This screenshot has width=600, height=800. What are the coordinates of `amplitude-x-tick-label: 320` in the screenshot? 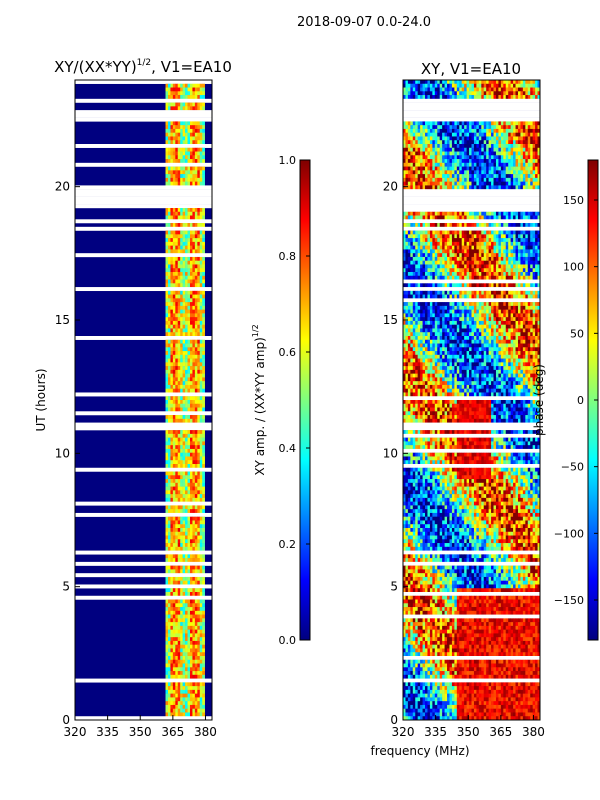 It's located at (75, 732).